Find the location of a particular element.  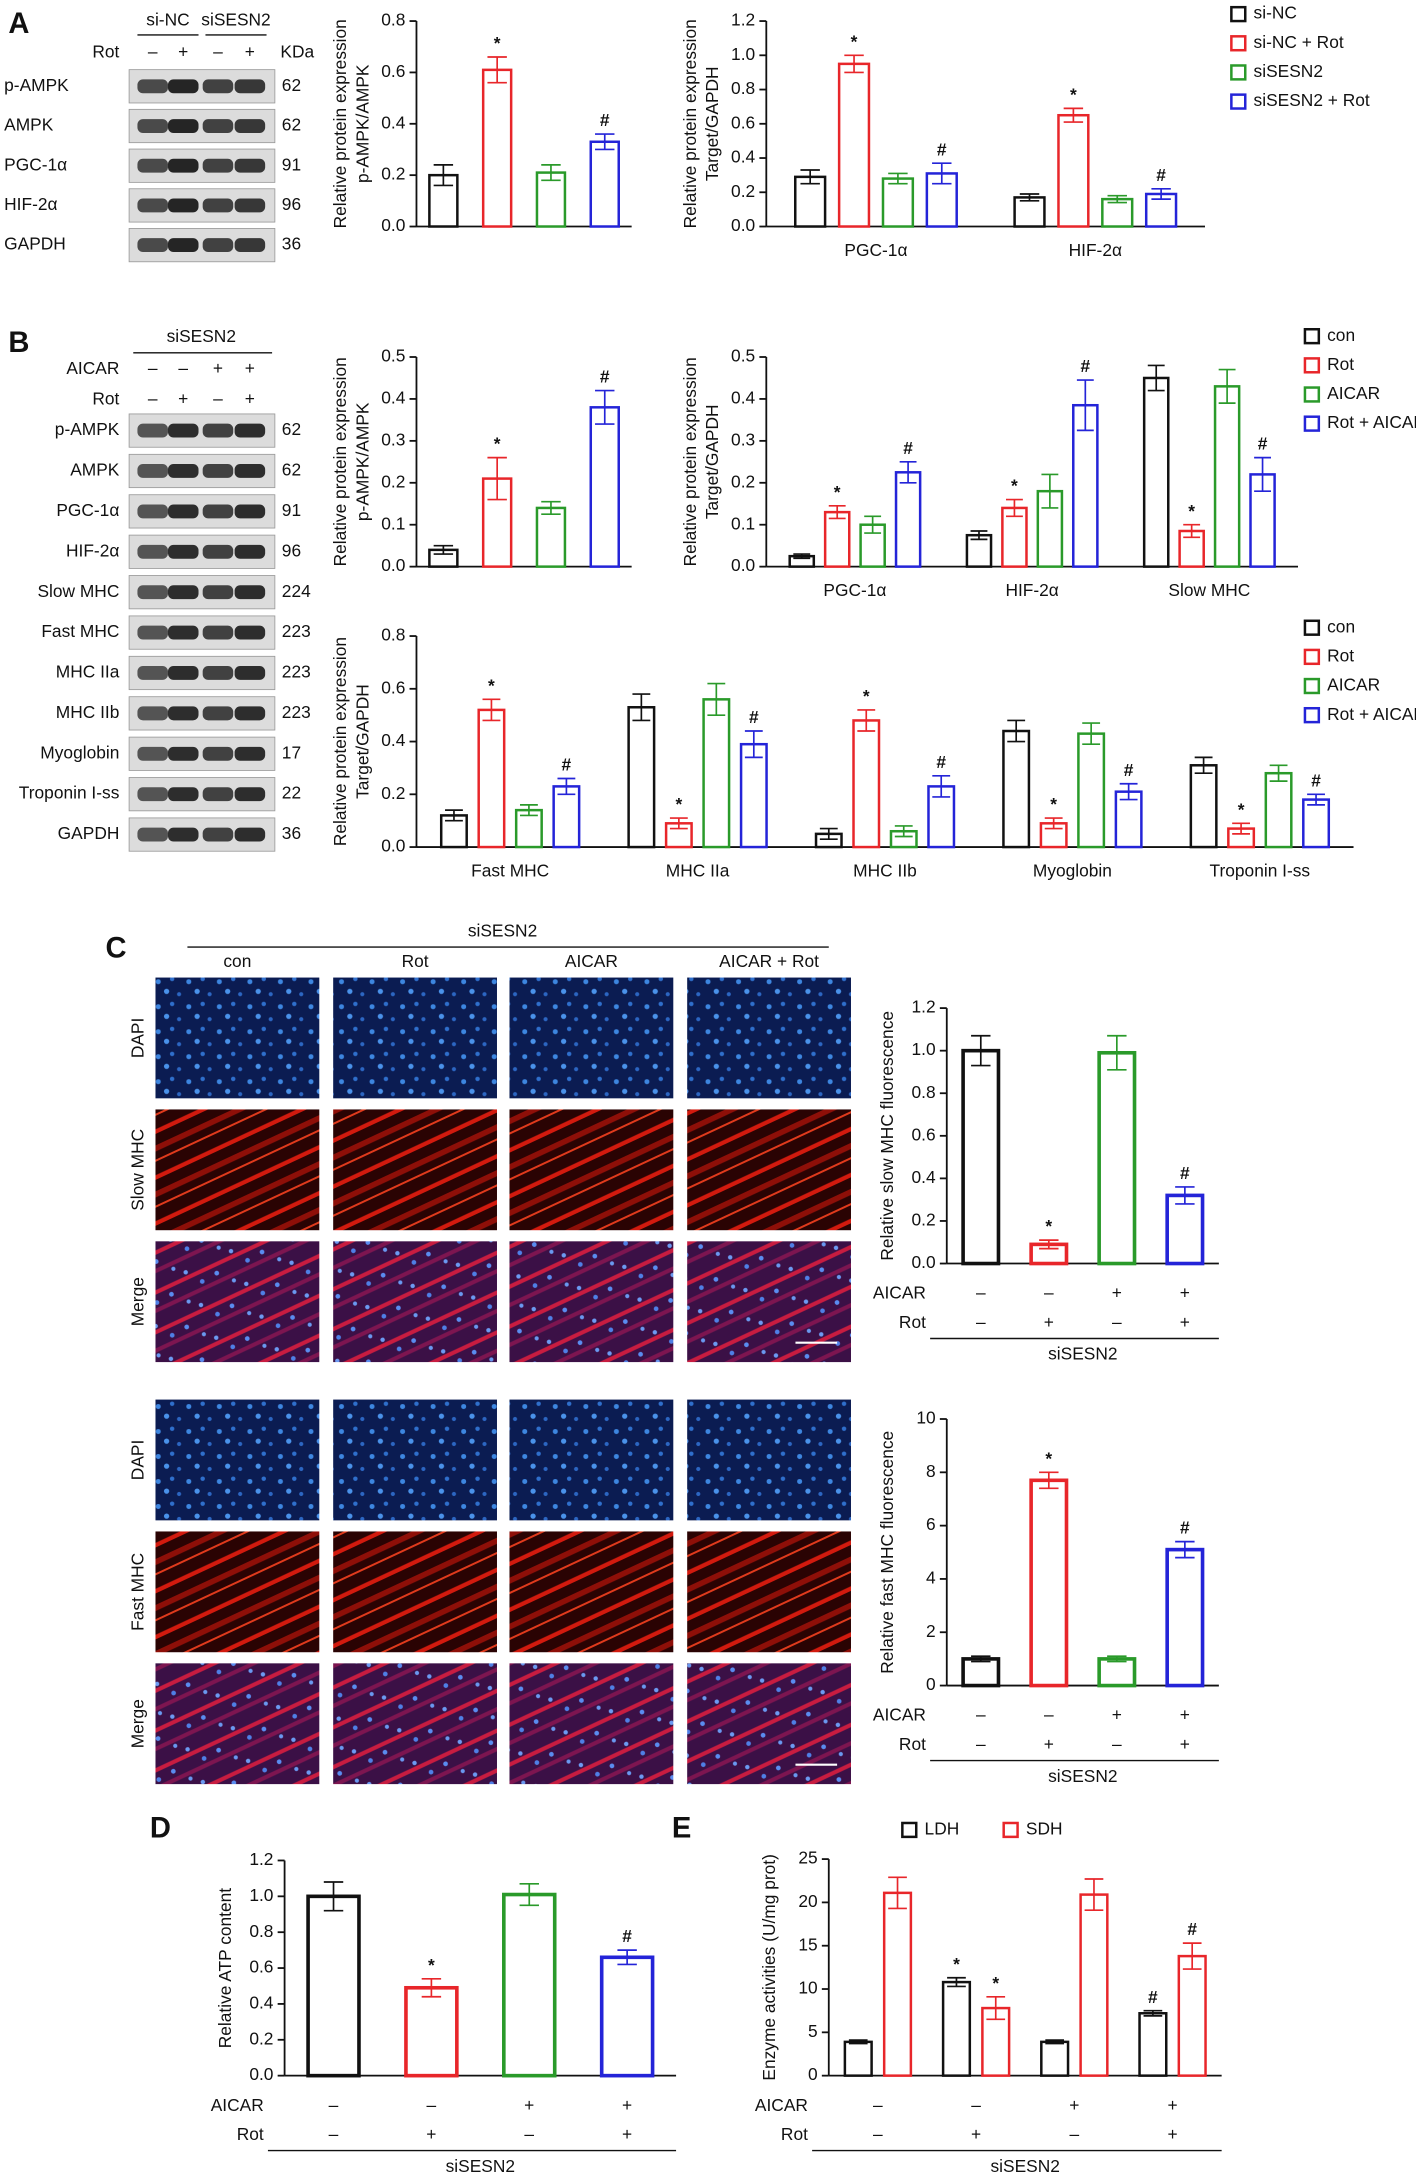

legend-label: Rot is located at coordinates (1340, 364).